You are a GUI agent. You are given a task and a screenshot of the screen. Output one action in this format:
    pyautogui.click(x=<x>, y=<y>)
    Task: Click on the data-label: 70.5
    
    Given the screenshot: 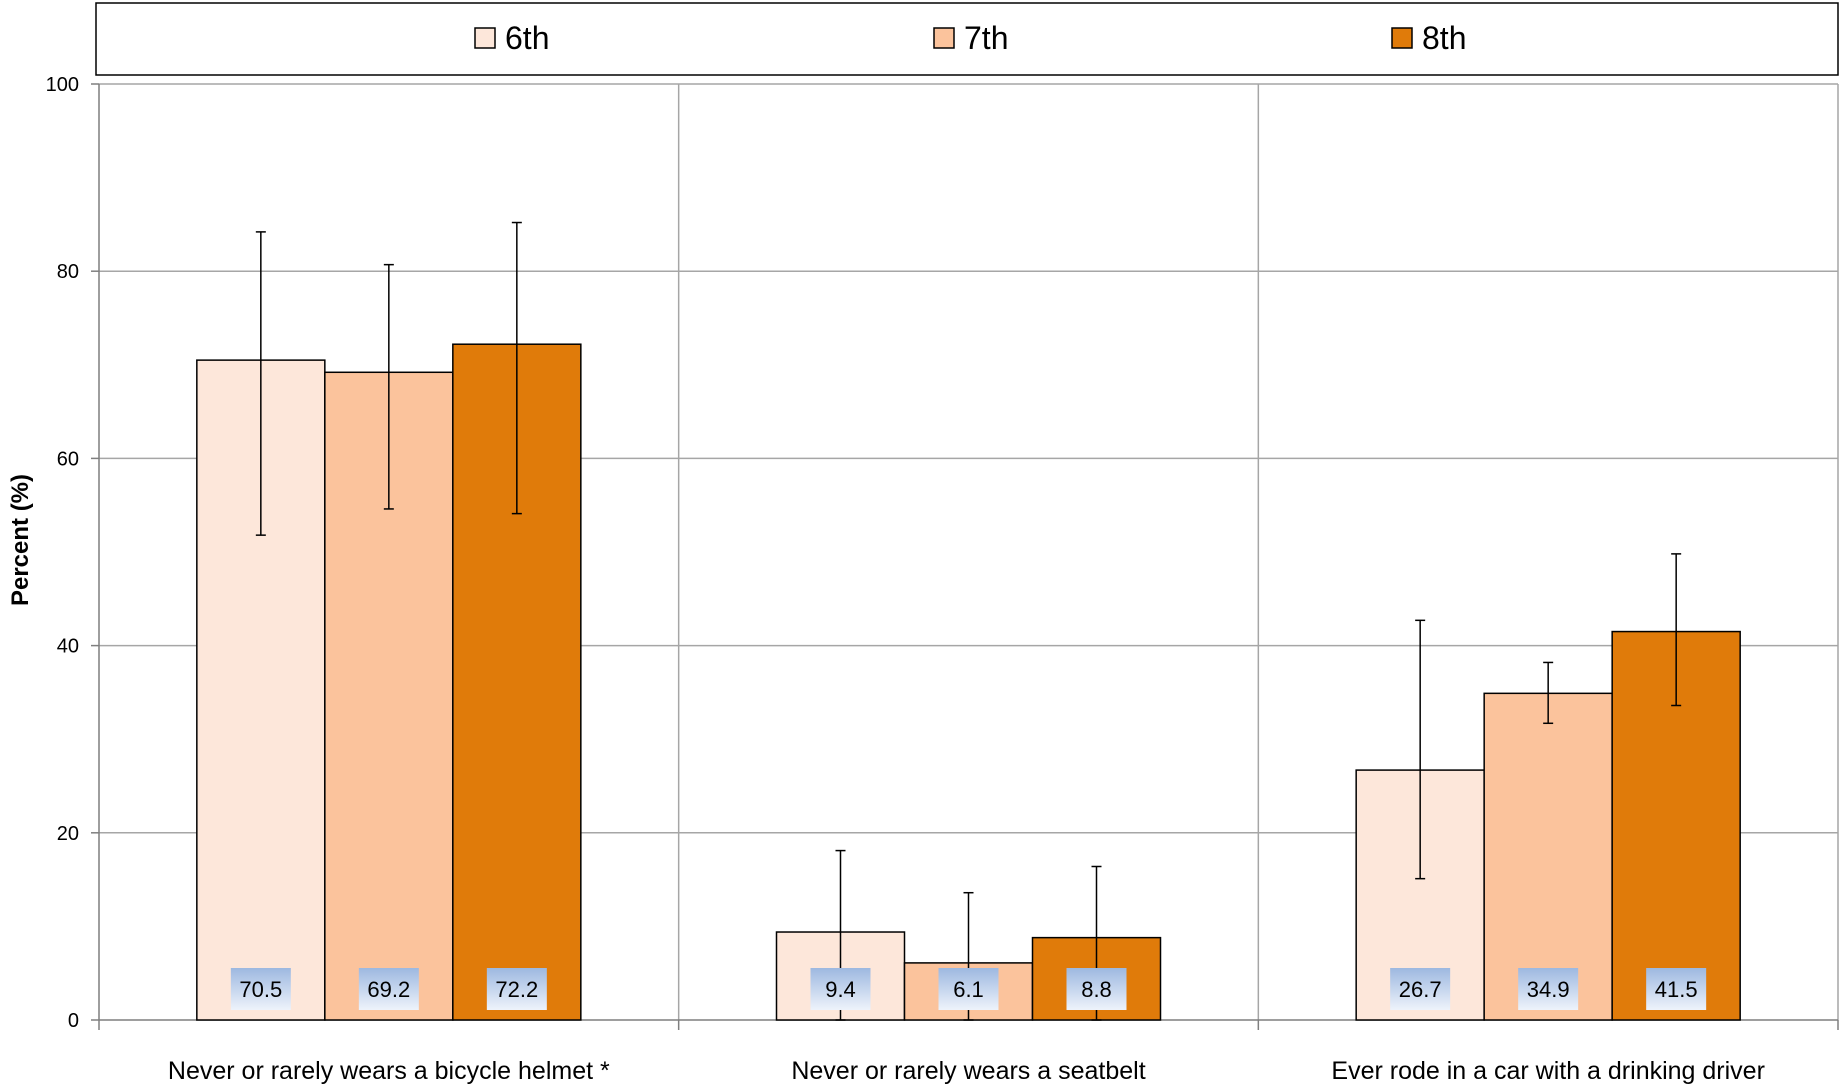 What is the action you would take?
    pyautogui.click(x=260, y=989)
    